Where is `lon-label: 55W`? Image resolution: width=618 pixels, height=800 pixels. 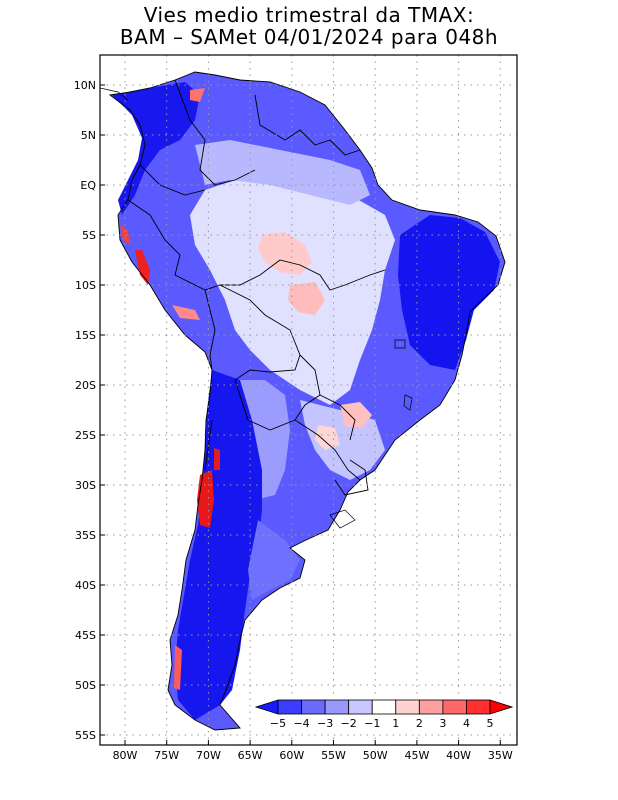
lon-label: 55W is located at coordinates (333, 755).